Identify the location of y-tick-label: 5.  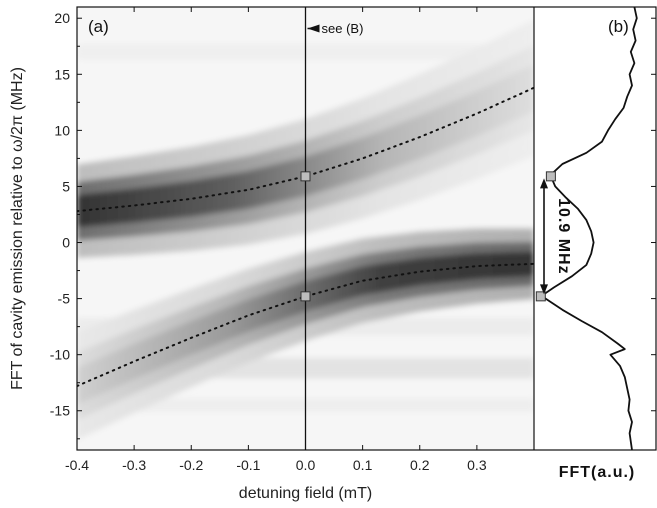
(66, 186).